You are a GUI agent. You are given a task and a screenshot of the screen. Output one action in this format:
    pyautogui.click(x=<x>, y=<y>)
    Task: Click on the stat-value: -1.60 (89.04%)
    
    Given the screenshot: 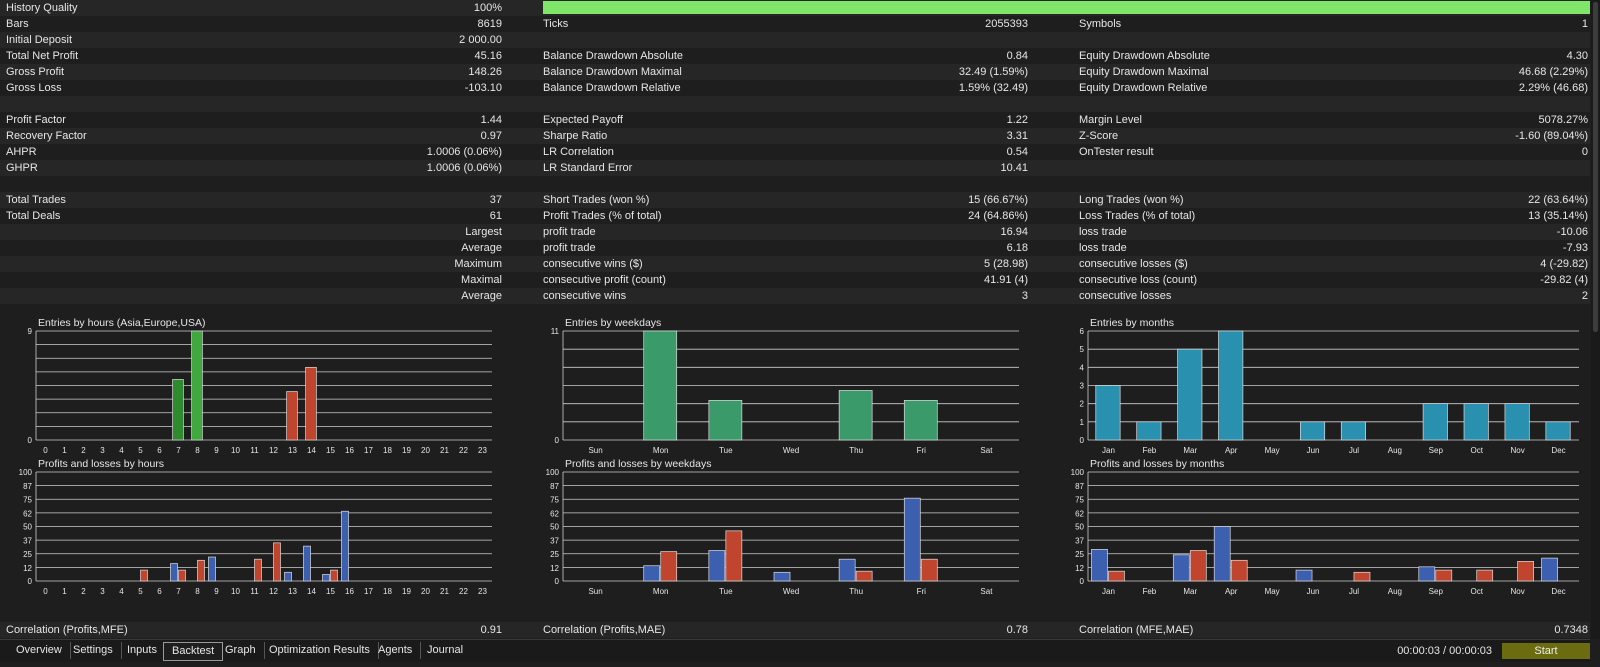 What is the action you would take?
    pyautogui.click(x=1551, y=136)
    